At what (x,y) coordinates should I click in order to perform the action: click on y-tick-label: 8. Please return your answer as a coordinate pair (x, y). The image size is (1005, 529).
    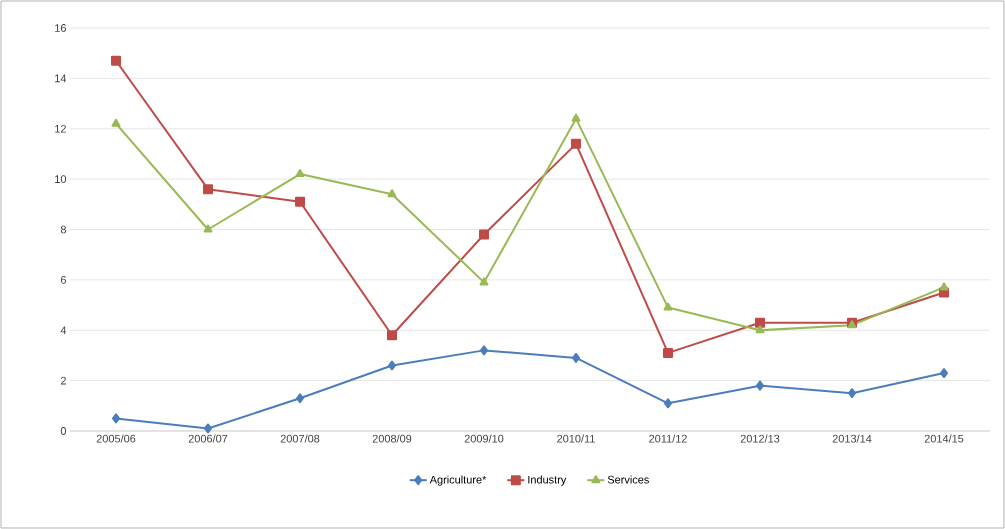
    Looking at the image, I should click on (63, 229).